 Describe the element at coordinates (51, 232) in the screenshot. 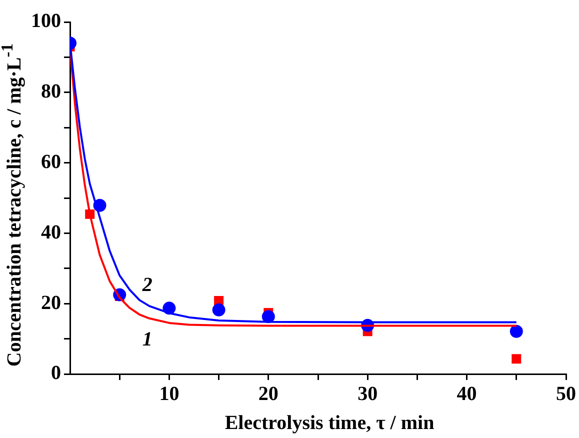

I see `y-tick-label: 40` at that location.